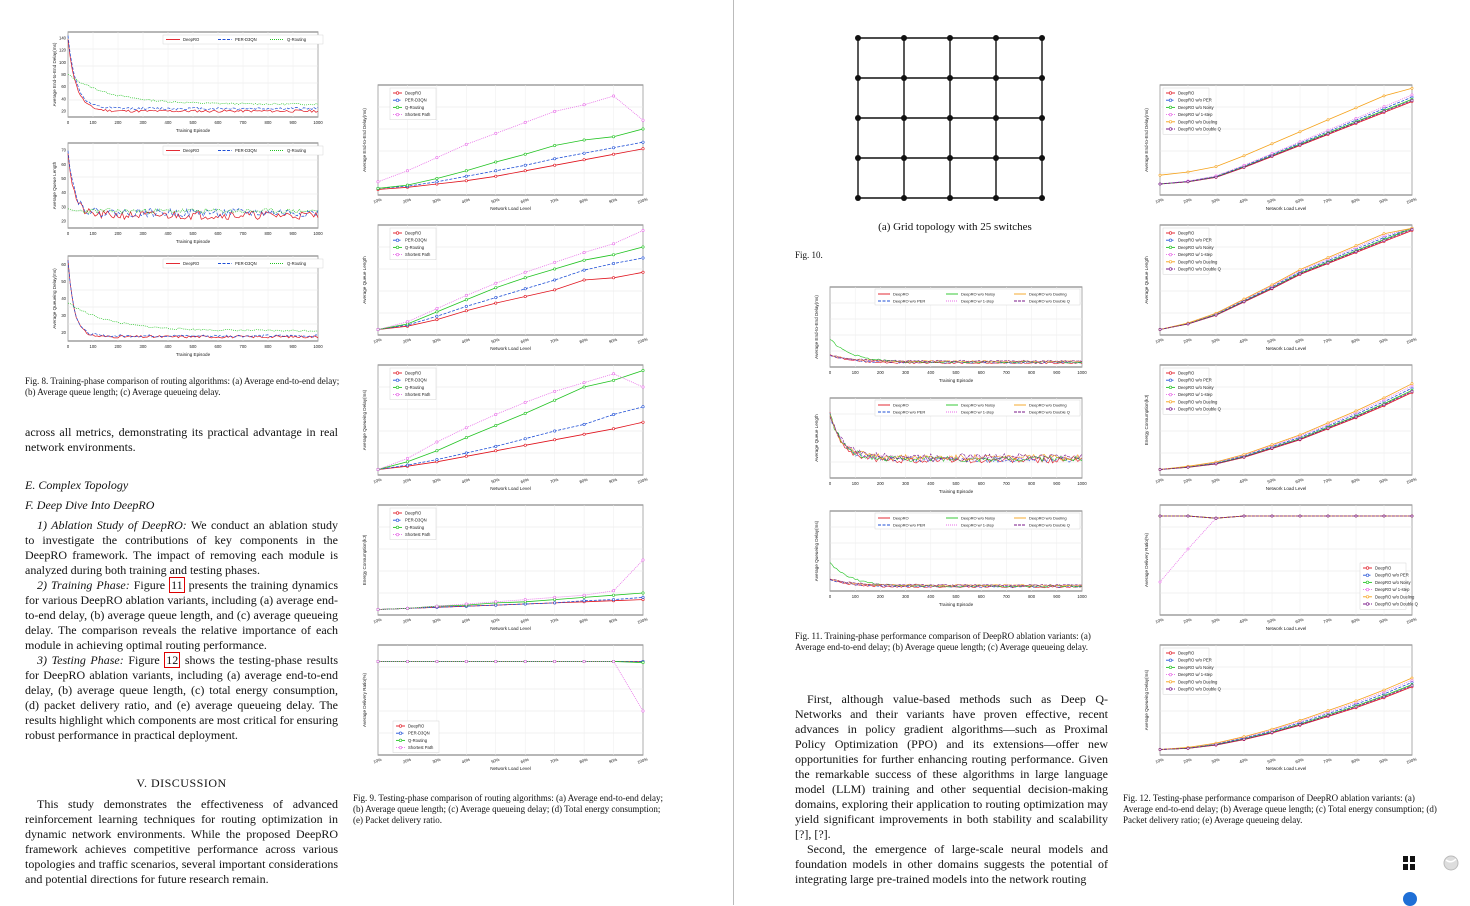  I want to click on x-tick-label: 20%, so click(1188, 621).